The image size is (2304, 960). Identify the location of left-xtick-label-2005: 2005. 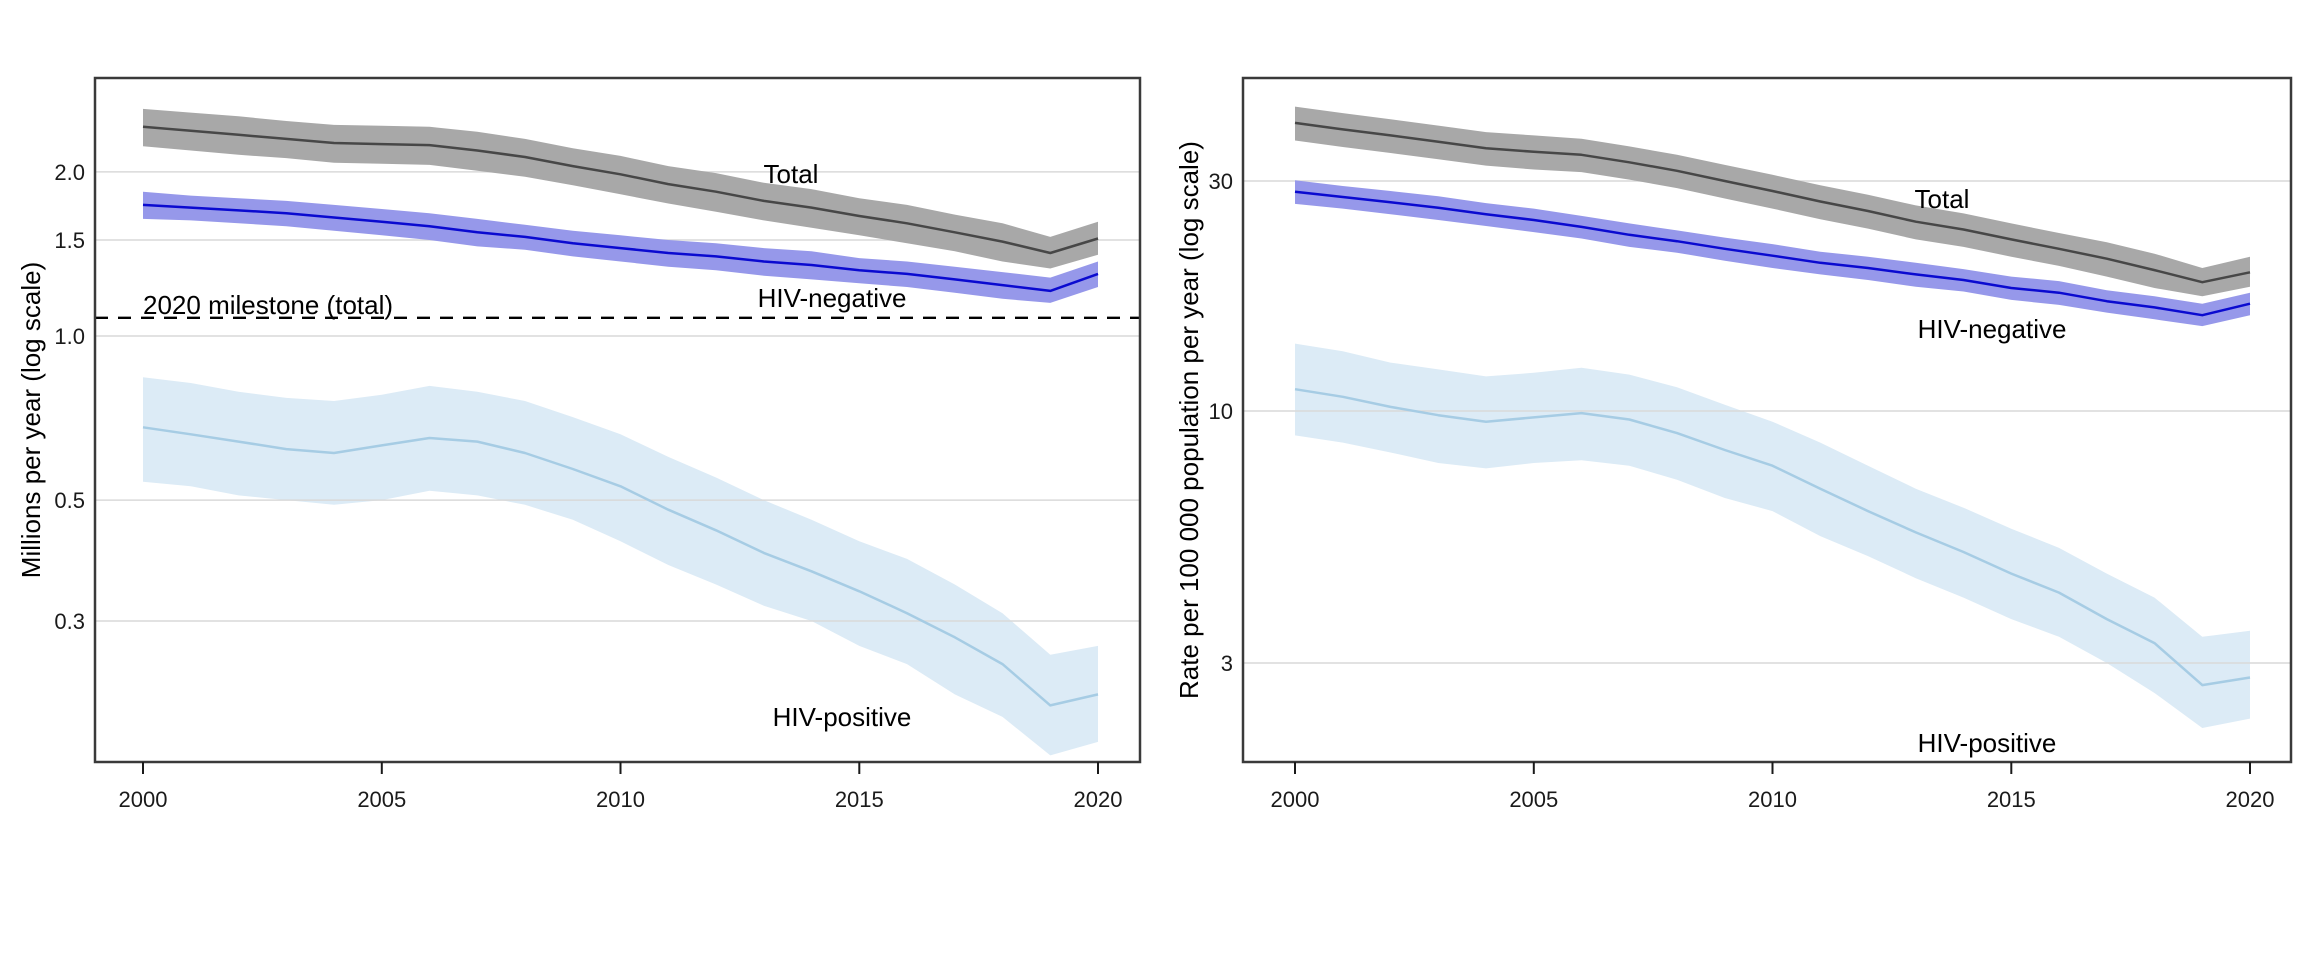
(381, 799).